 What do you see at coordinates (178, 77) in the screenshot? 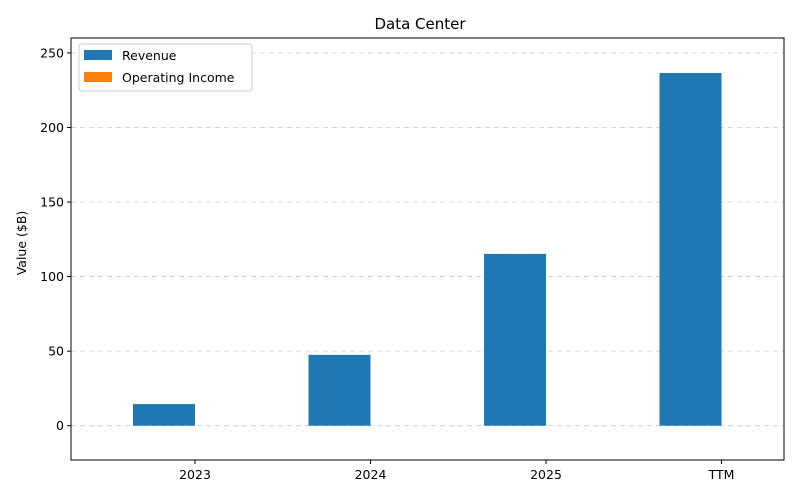
I see `legend-label-operating-income: Operating Income` at bounding box center [178, 77].